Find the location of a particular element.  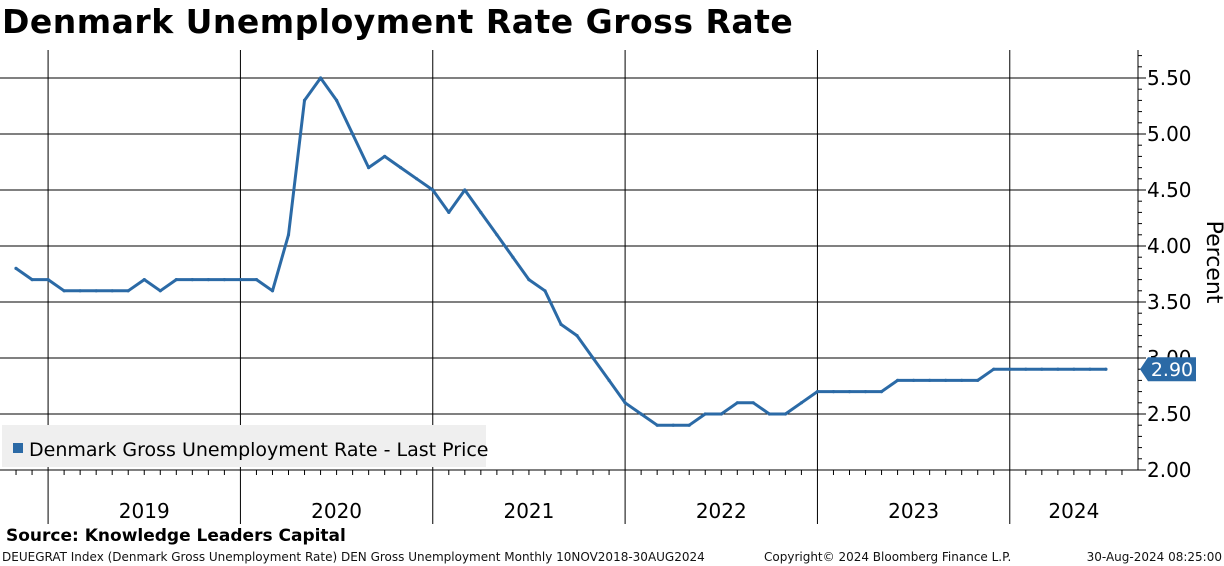

y-tick-label: 3.50 is located at coordinates (1169, 302).